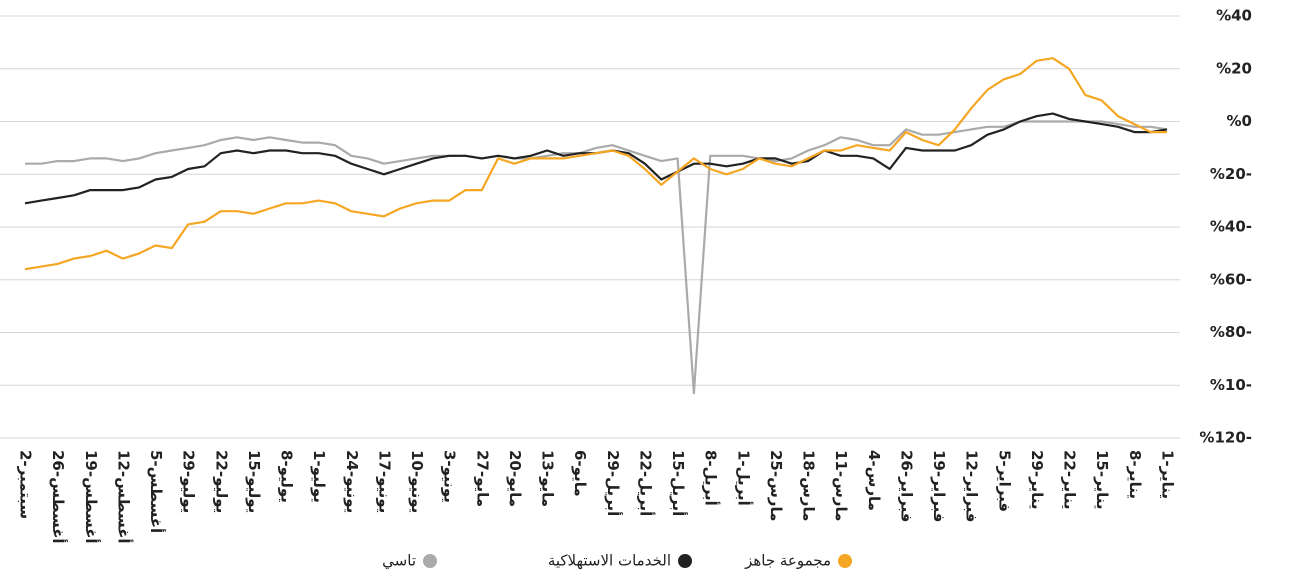  What do you see at coordinates (1231, 332) in the screenshot?
I see `y-tick-label: %80-` at bounding box center [1231, 332].